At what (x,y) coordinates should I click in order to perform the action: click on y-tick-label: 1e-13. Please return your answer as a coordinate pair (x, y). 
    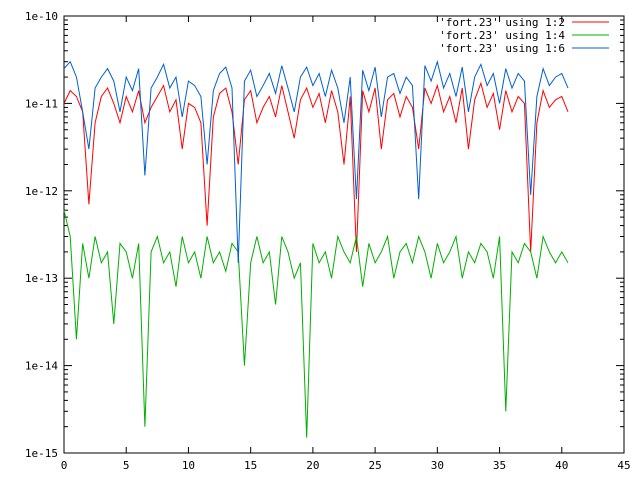
    Looking at the image, I should click on (41, 278).